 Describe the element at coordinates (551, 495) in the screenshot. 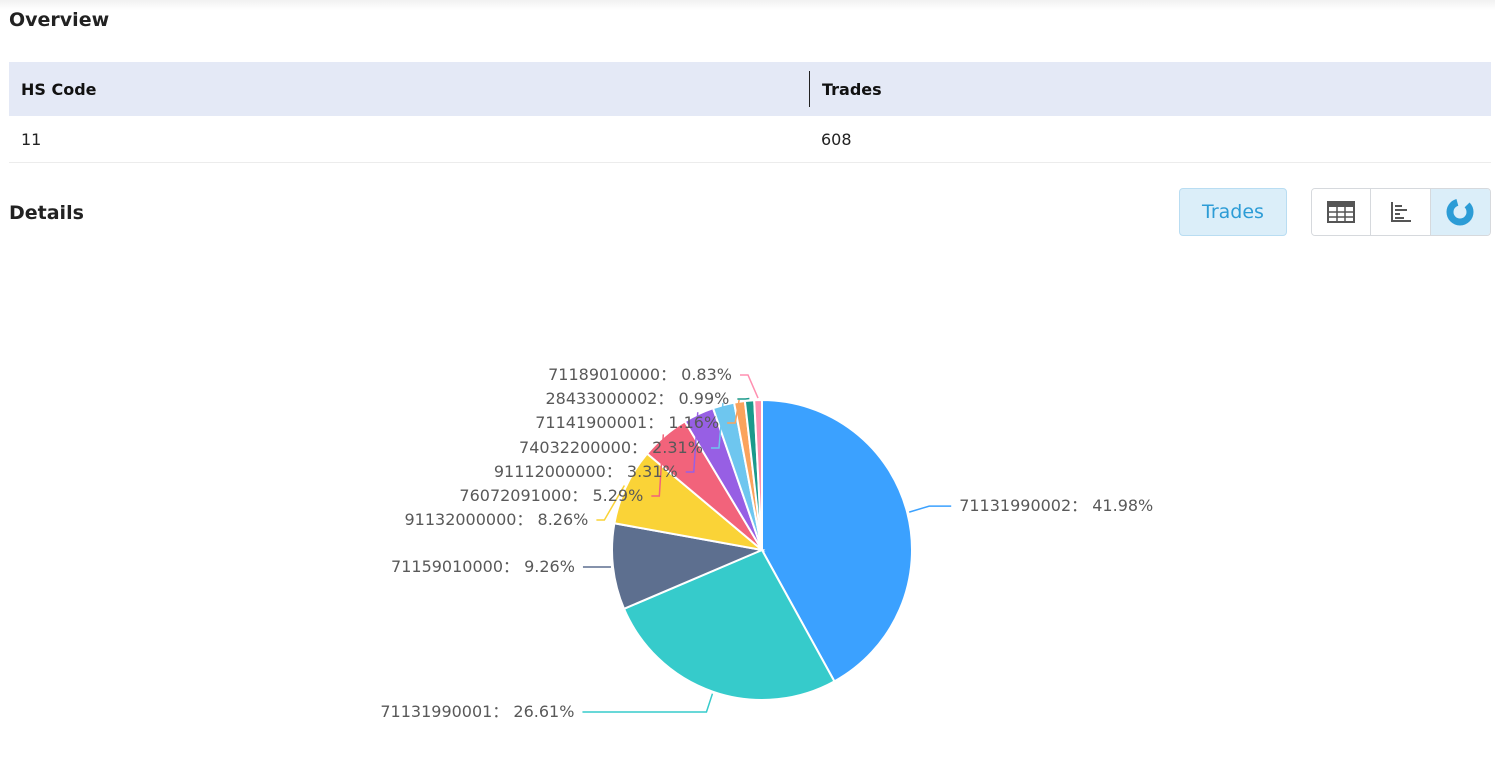

I see `pie-label-76072091000: 76072091000： 5.29%` at that location.